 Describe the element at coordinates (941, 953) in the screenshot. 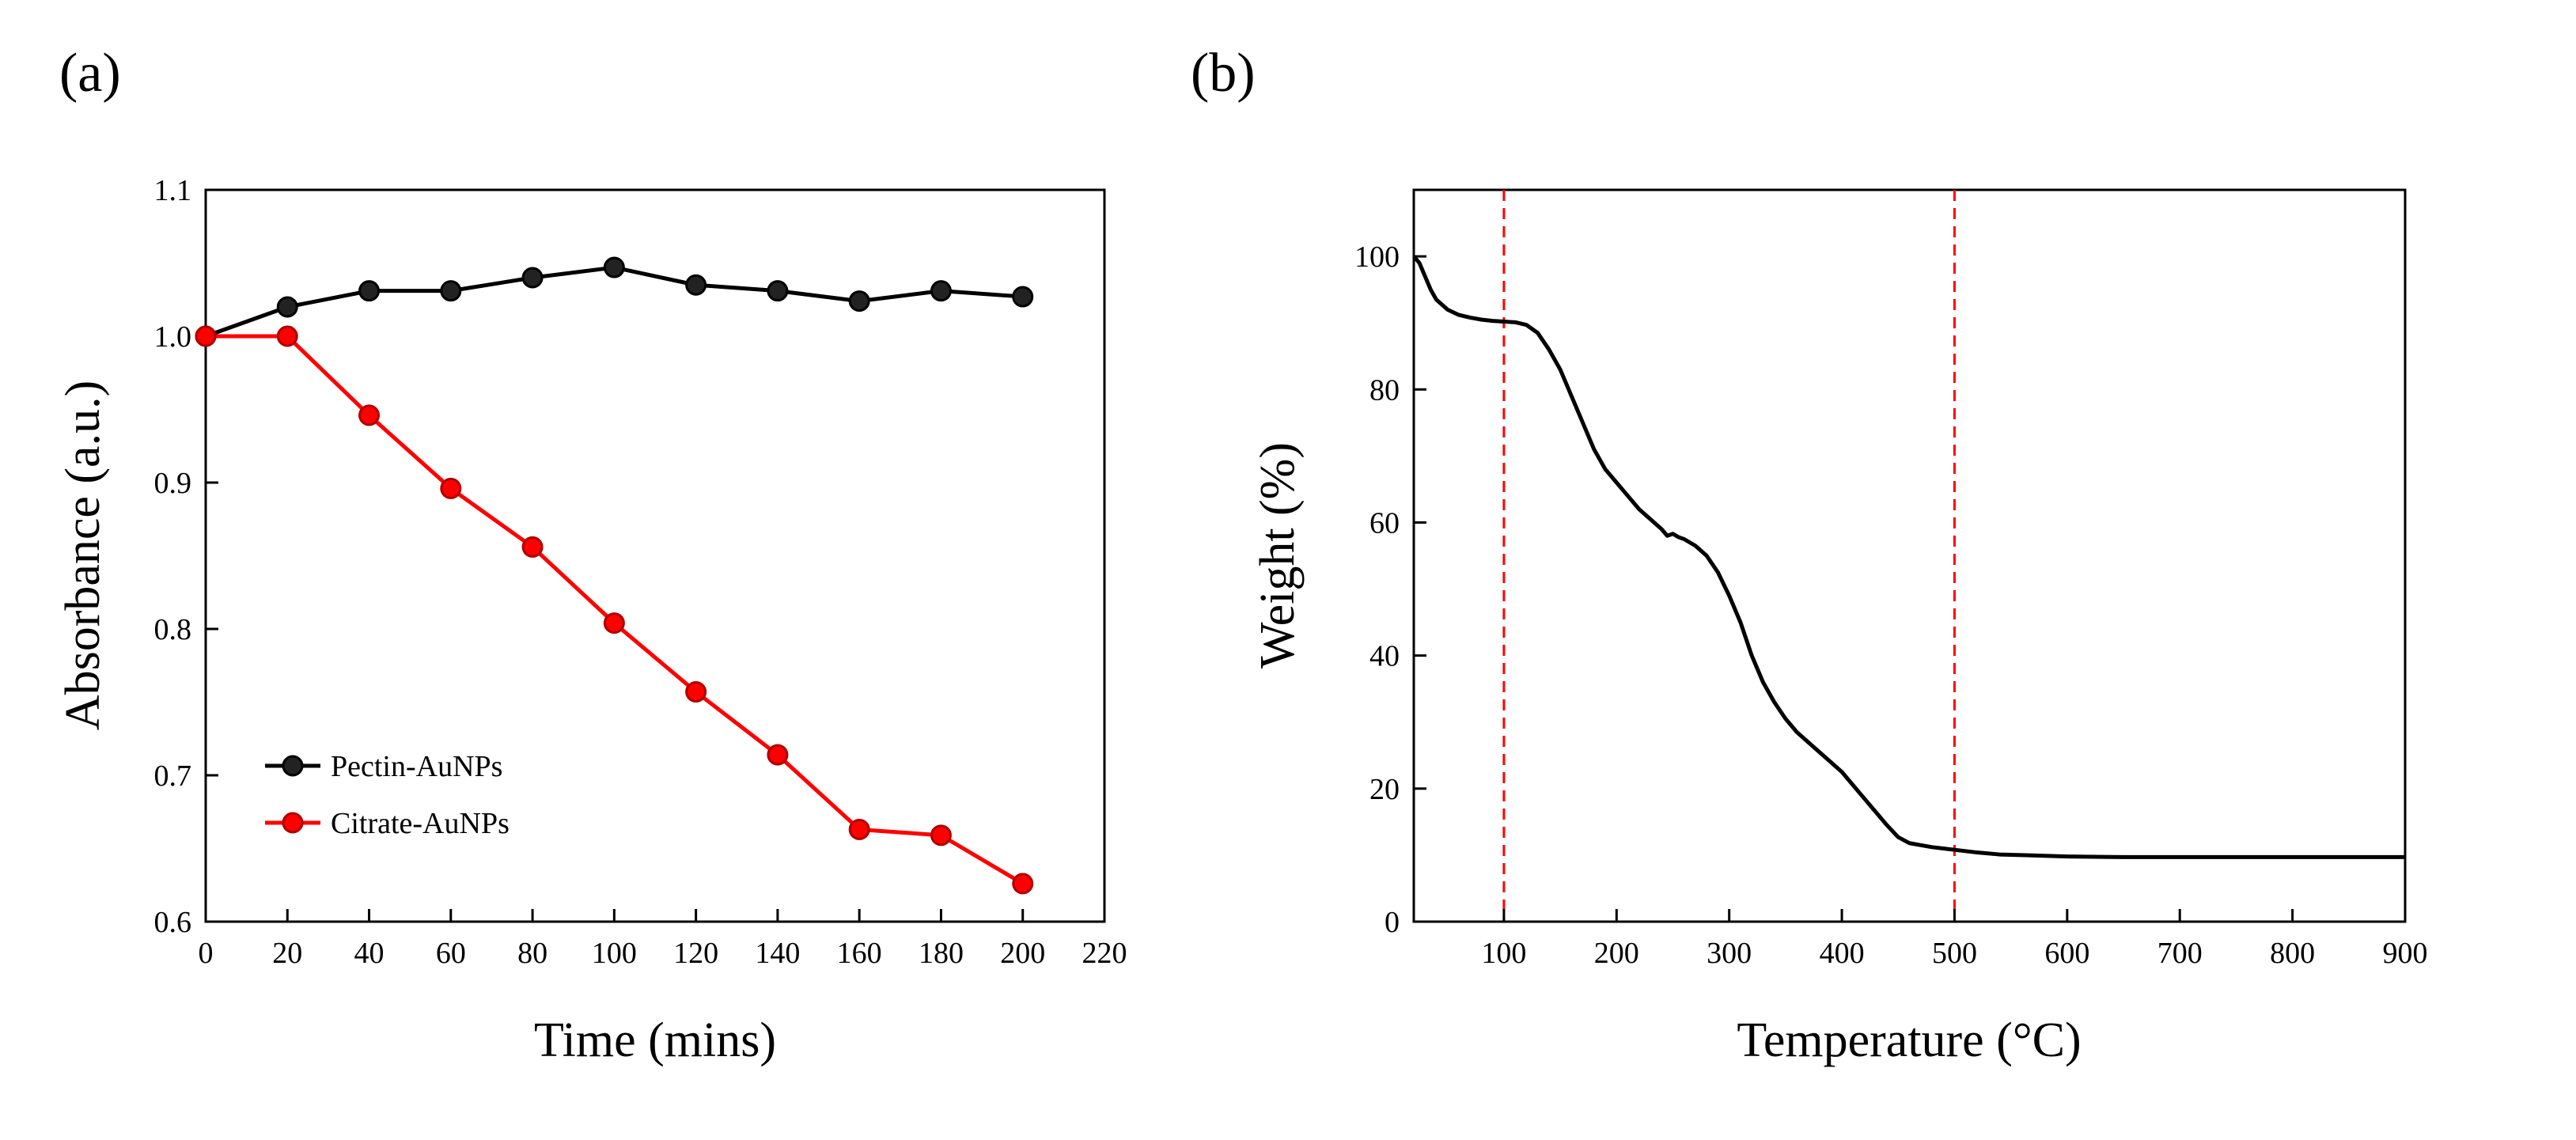

I see `panel-a-x-tick-label: 180` at that location.